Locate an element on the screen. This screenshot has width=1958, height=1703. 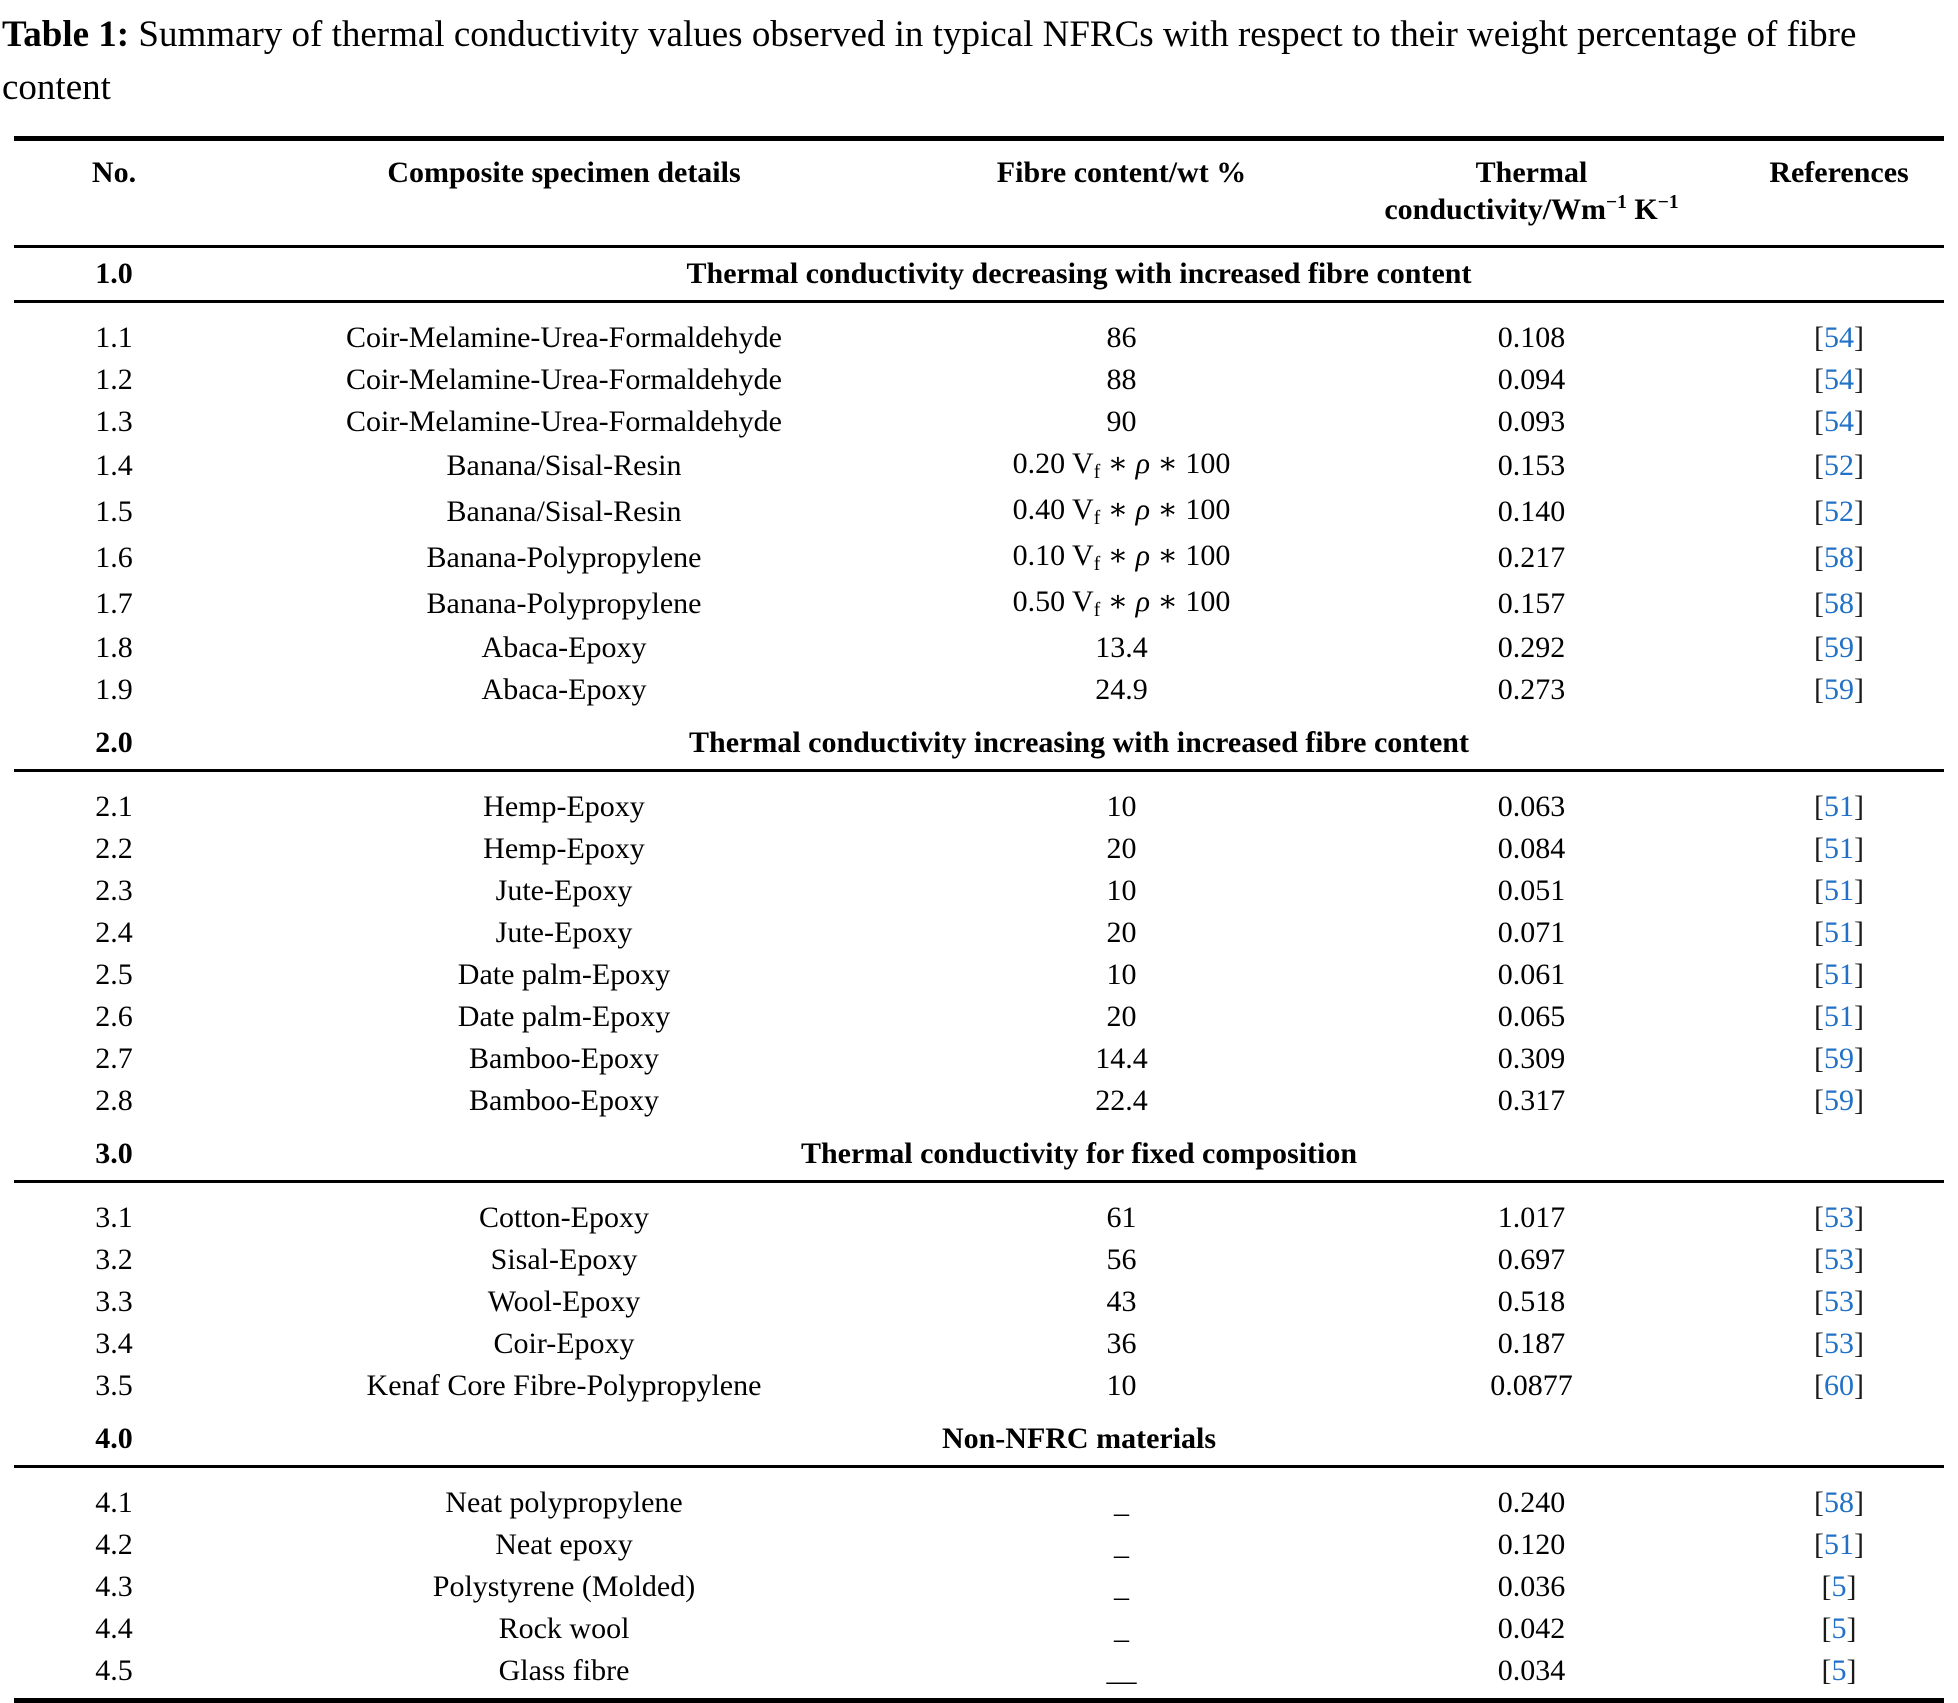
text-part: f is located at coordinates (1097, 611).